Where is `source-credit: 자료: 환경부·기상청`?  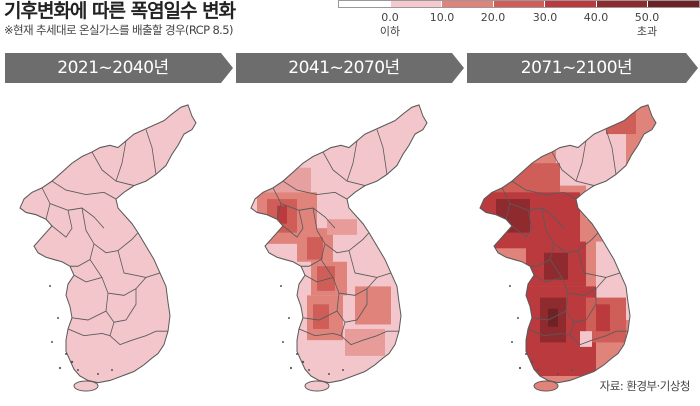
source-credit: 자료: 환경부·기상청 is located at coordinates (645, 386).